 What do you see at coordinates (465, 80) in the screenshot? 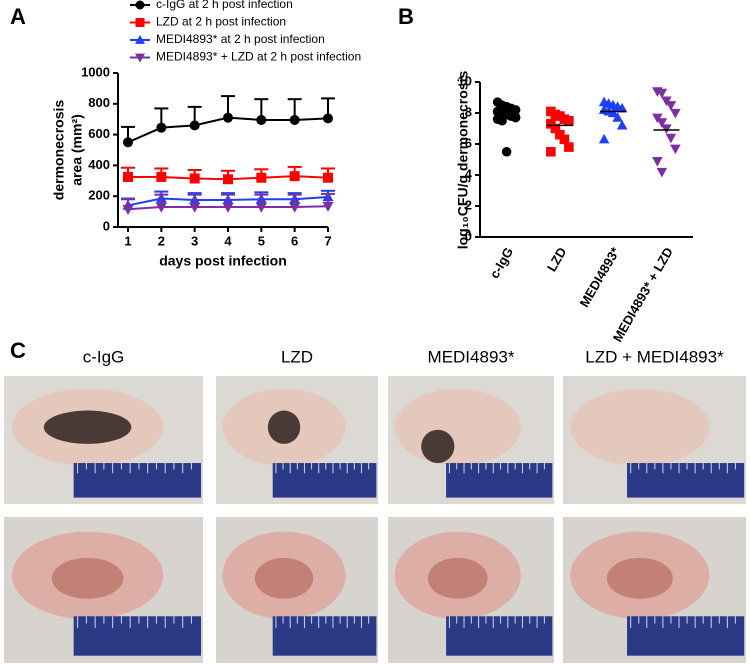
I see `y-tick-label: 10` at bounding box center [465, 80].